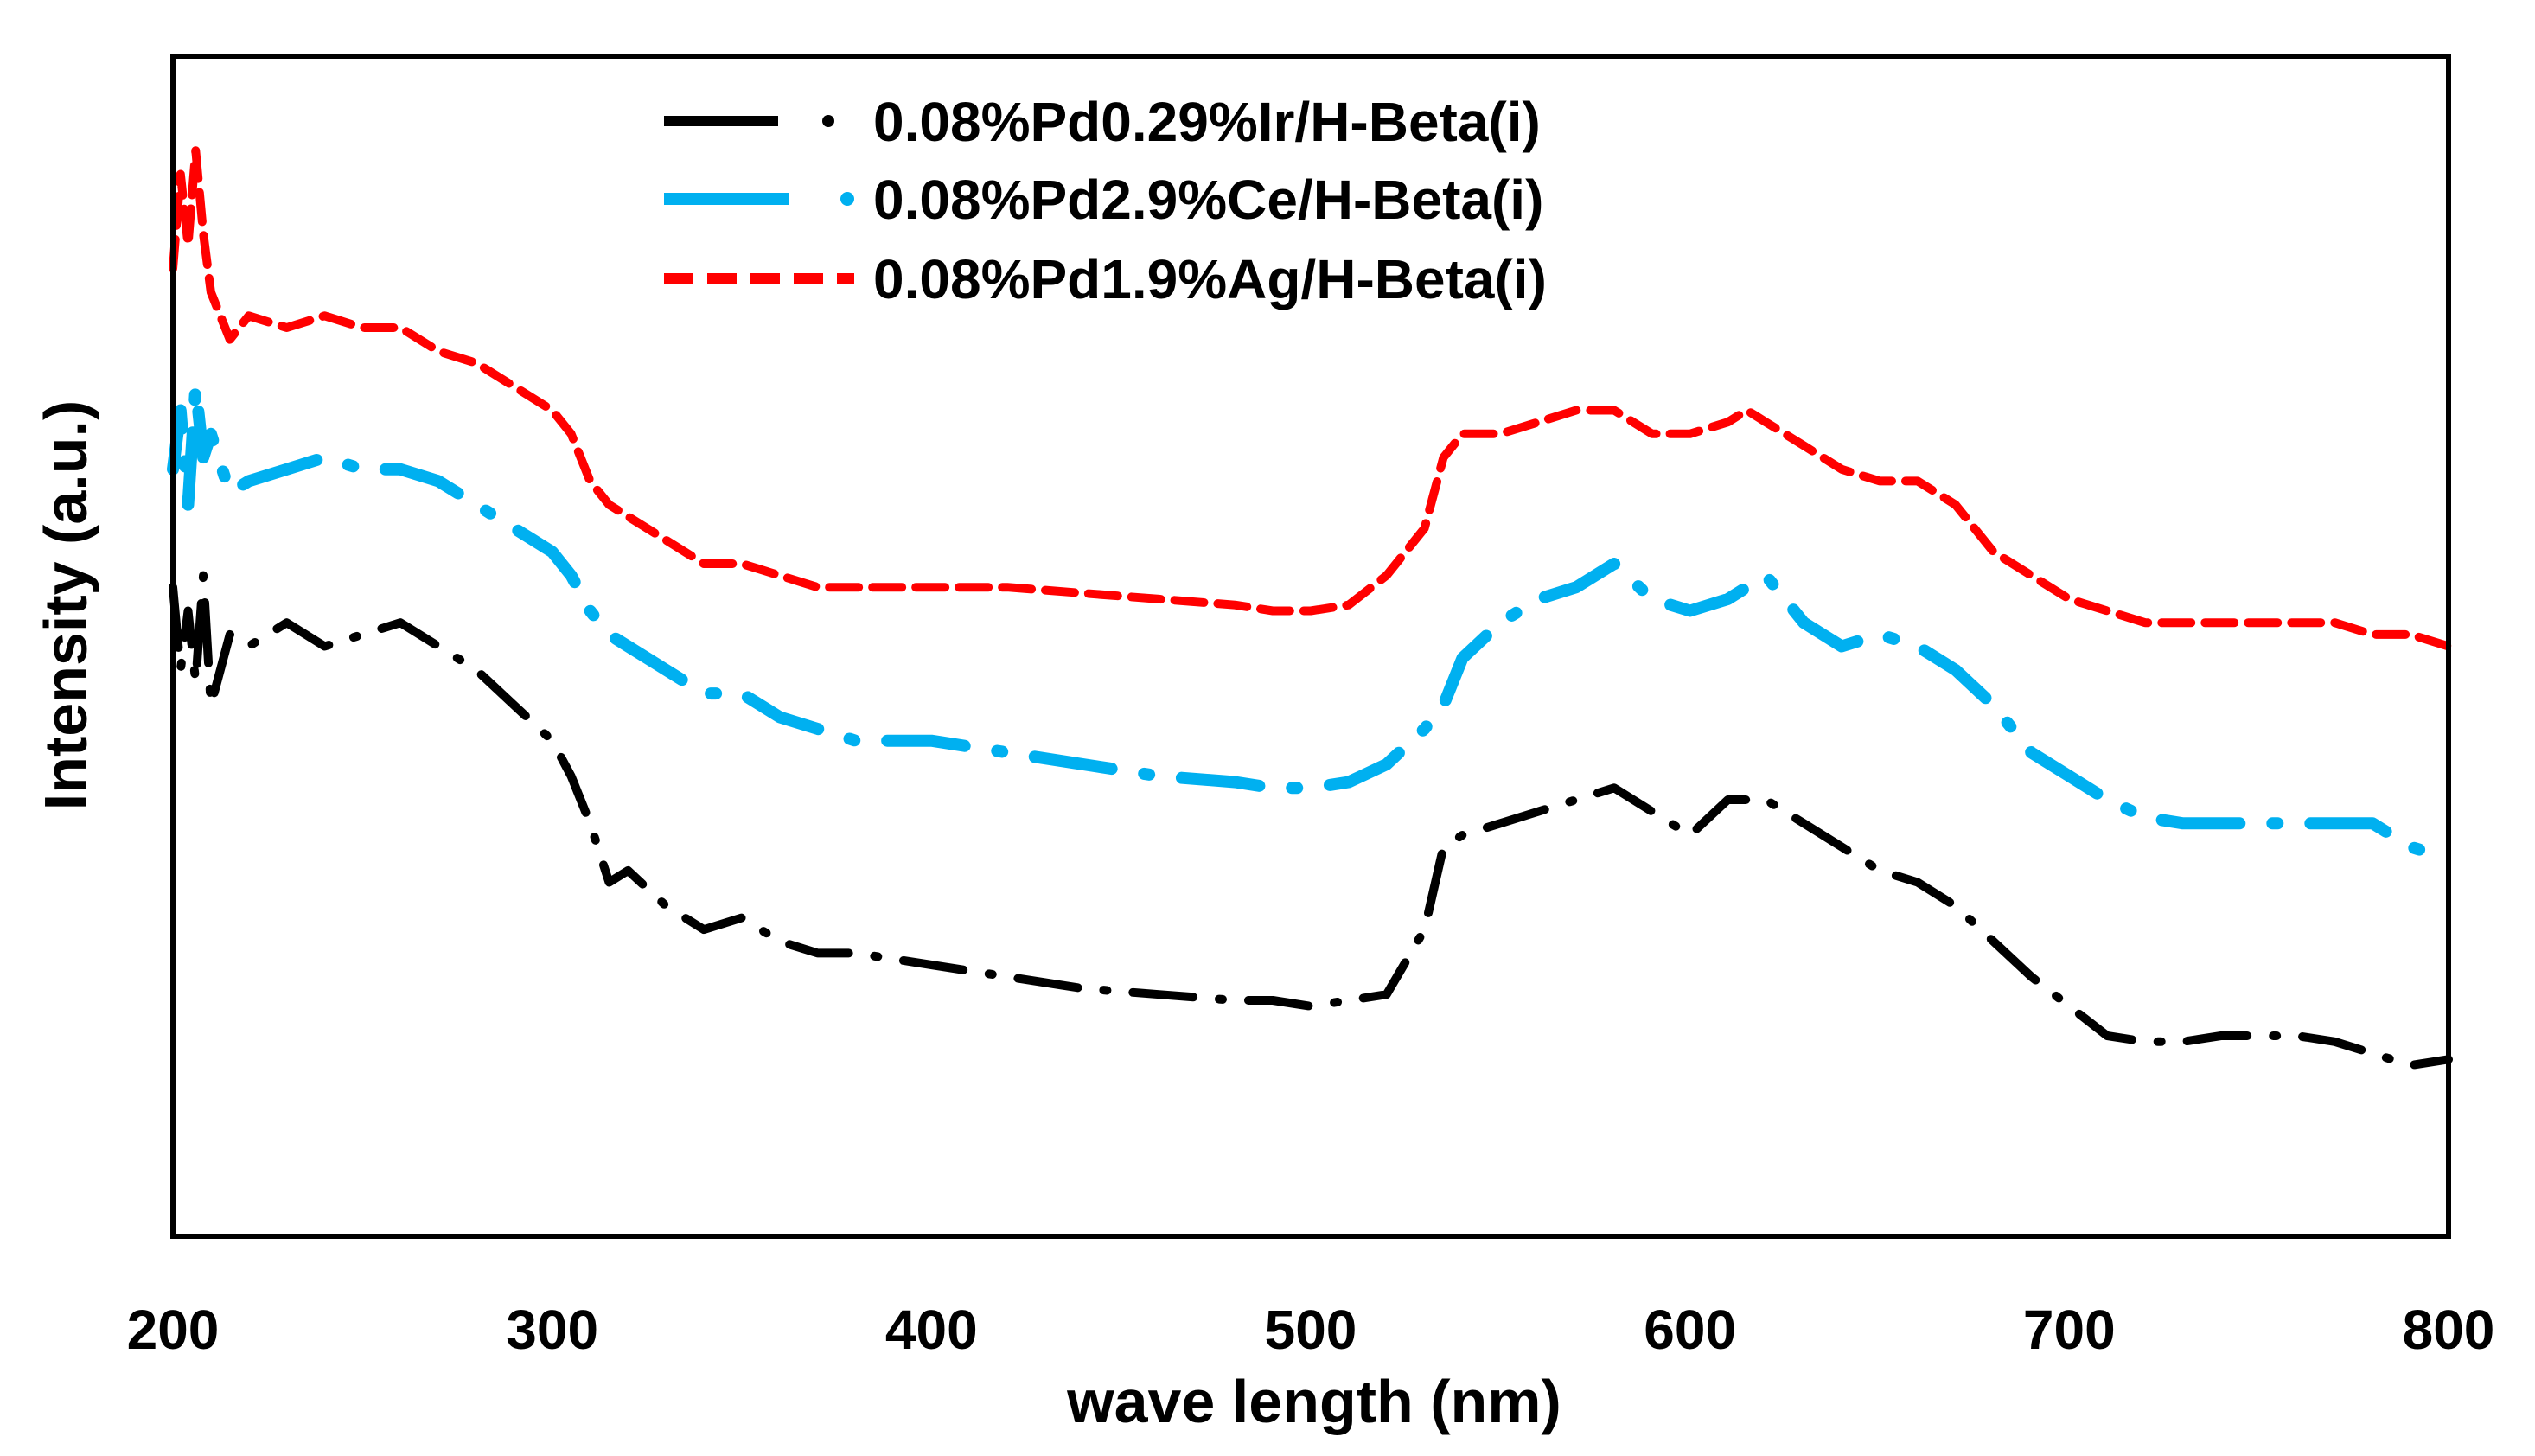  Describe the element at coordinates (2449, 1330) in the screenshot. I see `x-tick-label-6: 800` at that location.